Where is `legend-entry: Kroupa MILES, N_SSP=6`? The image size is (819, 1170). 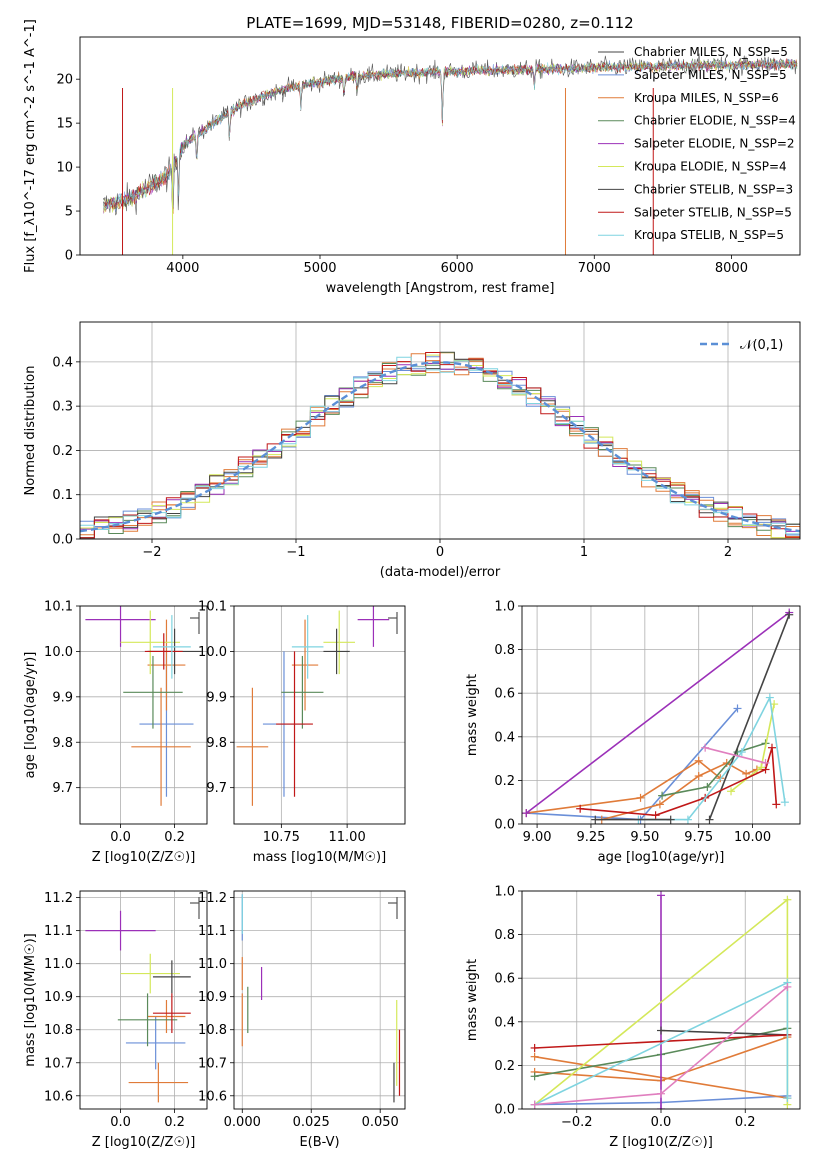
legend-entry: Kroupa MILES, N_SSP=6 is located at coordinates (706, 98).